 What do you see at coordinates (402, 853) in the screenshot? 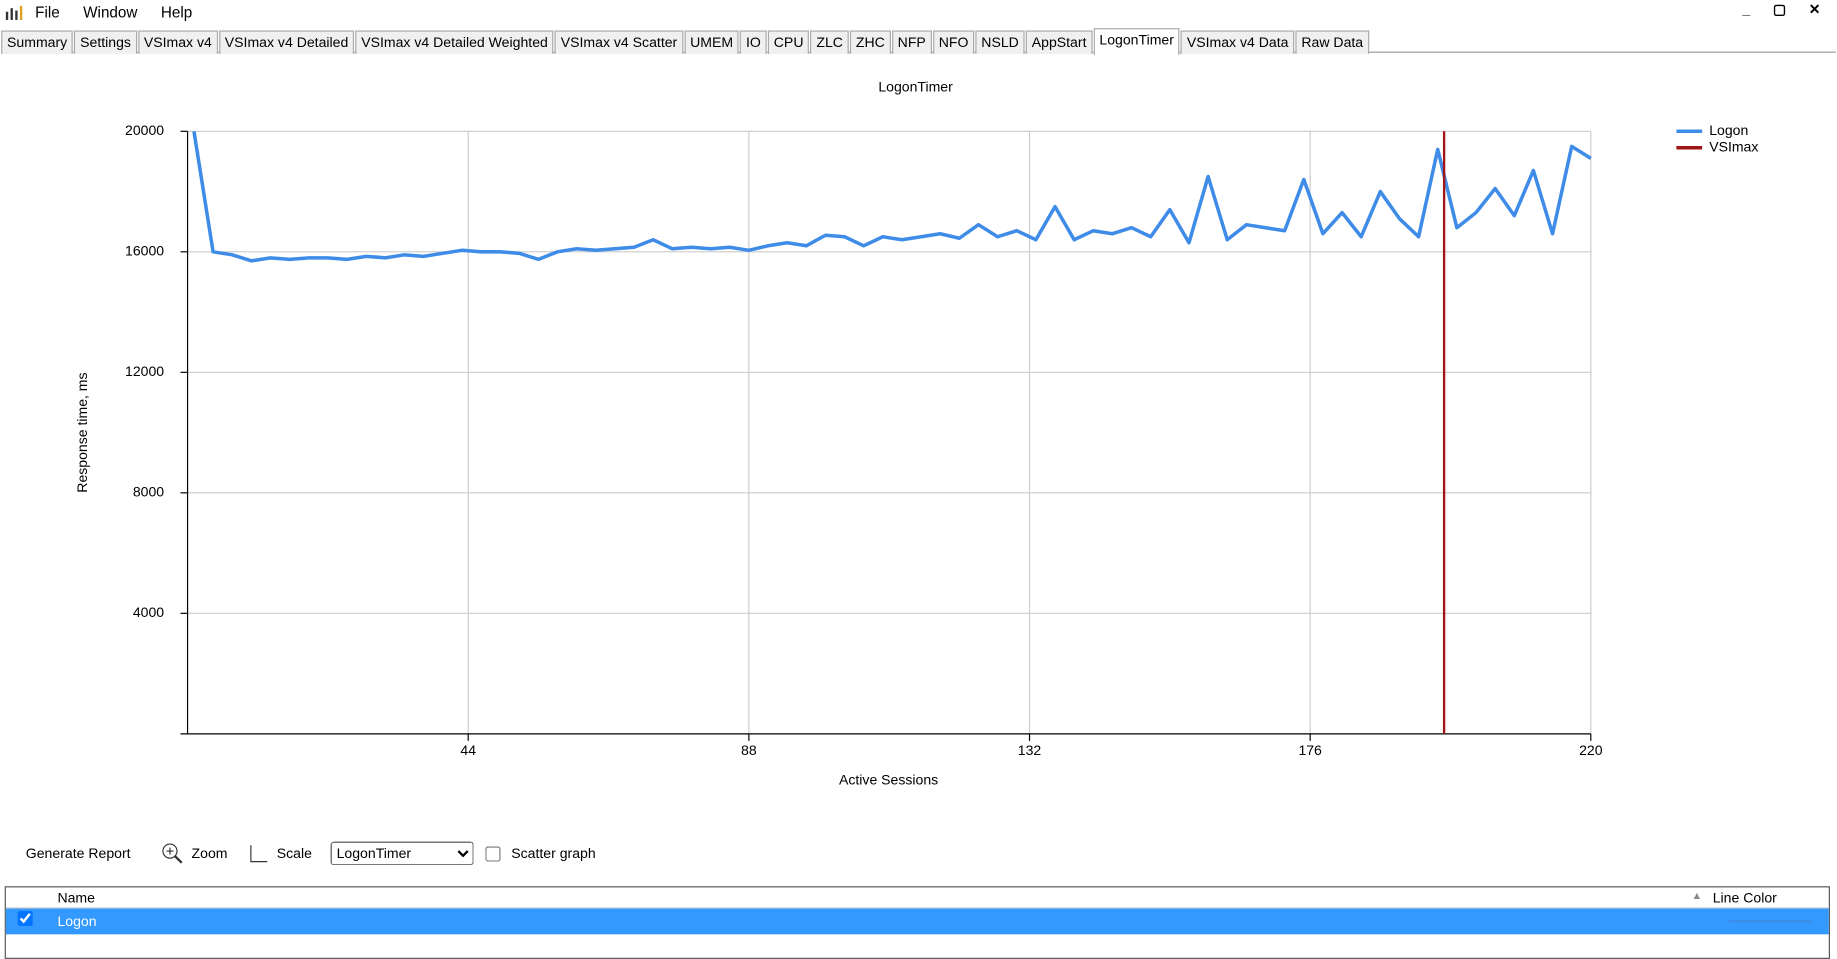
I see `chart-select: LogonTimer` at bounding box center [402, 853].